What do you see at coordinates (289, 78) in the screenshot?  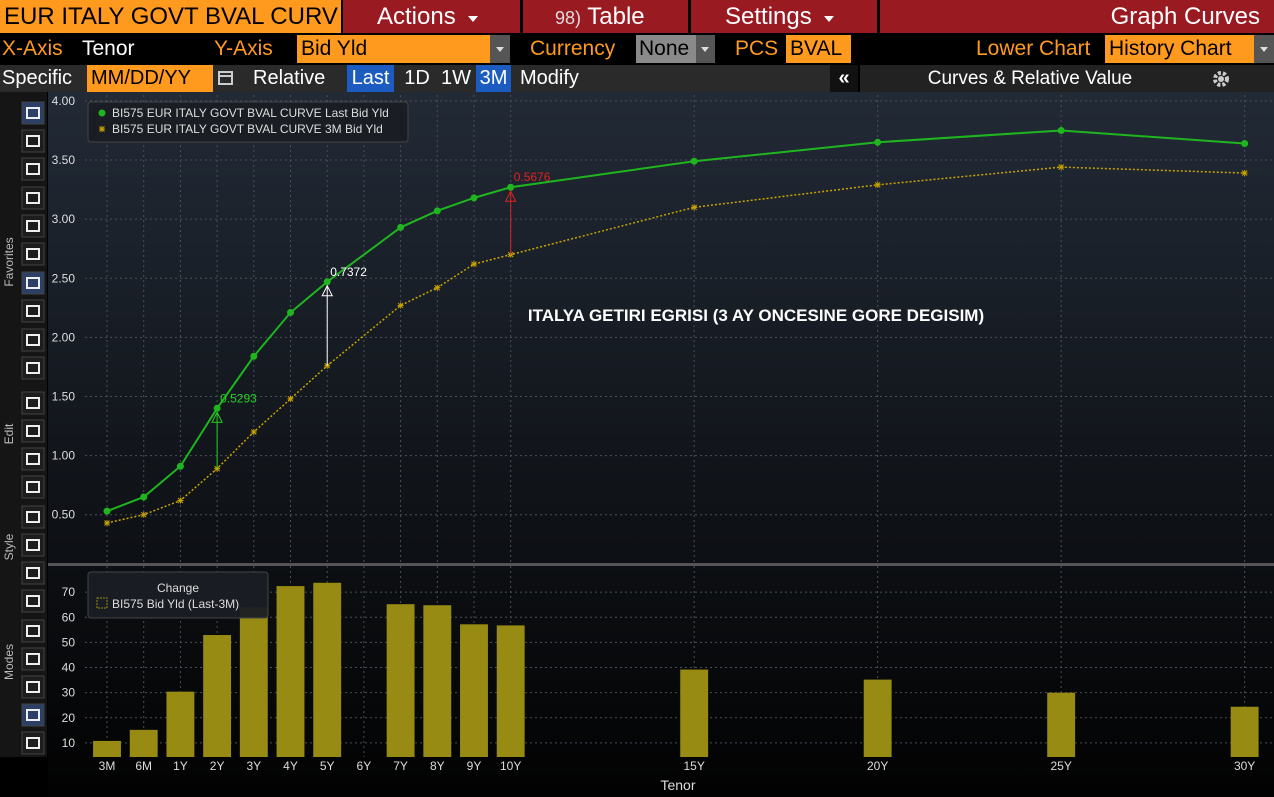 I see `relative-label: Relative` at bounding box center [289, 78].